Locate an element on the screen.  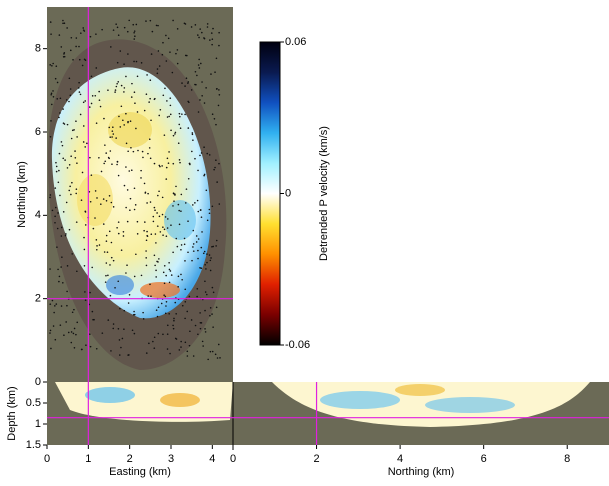
x-tick-label: 1 is located at coordinates (88, 459).